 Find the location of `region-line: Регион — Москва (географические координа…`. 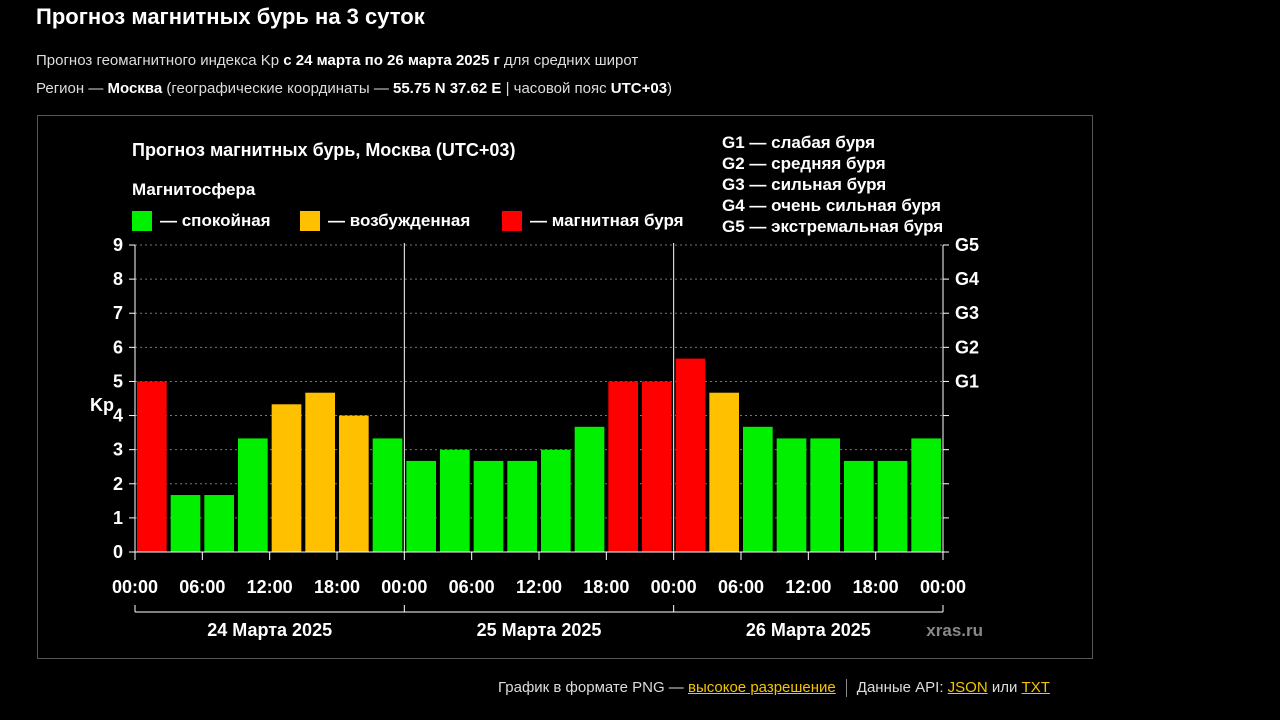

region-line: Регион — Москва (географические координа… is located at coordinates (354, 88).